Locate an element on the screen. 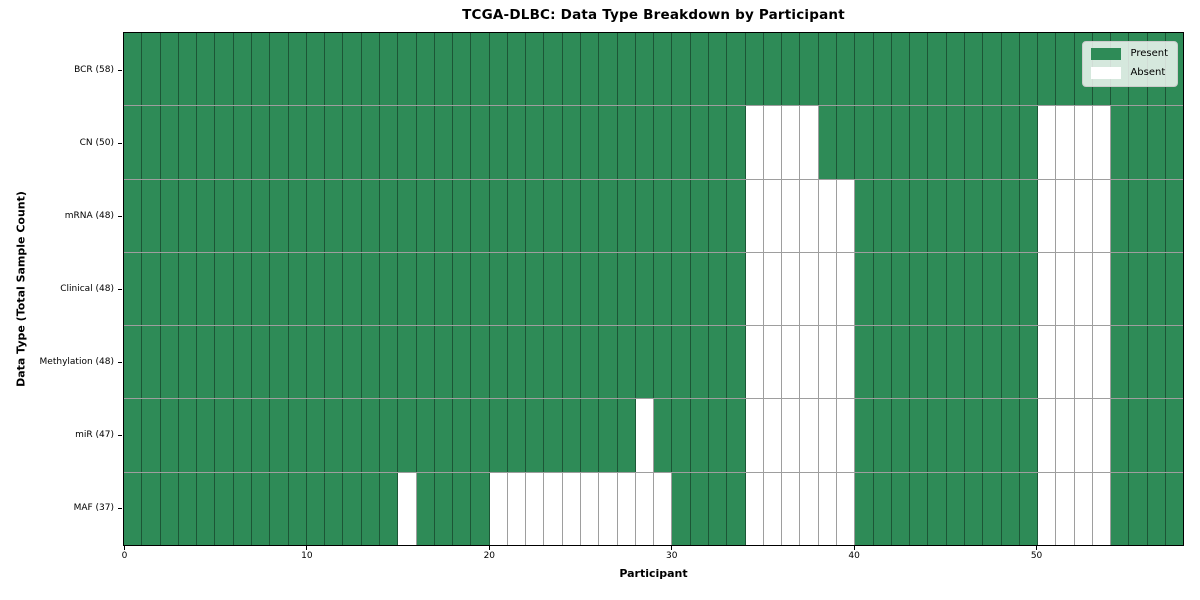 The height and width of the screenshot is (600, 1200). y-tick-label: Methylation (48) is located at coordinates (76, 362).